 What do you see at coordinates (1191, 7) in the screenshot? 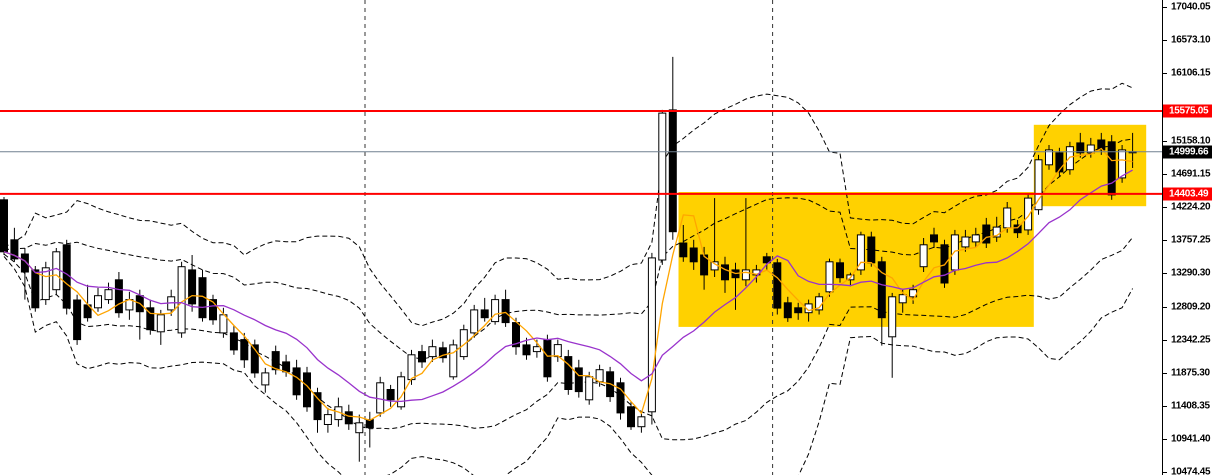
I see `axis-tick-label: 17040.05` at bounding box center [1191, 7].